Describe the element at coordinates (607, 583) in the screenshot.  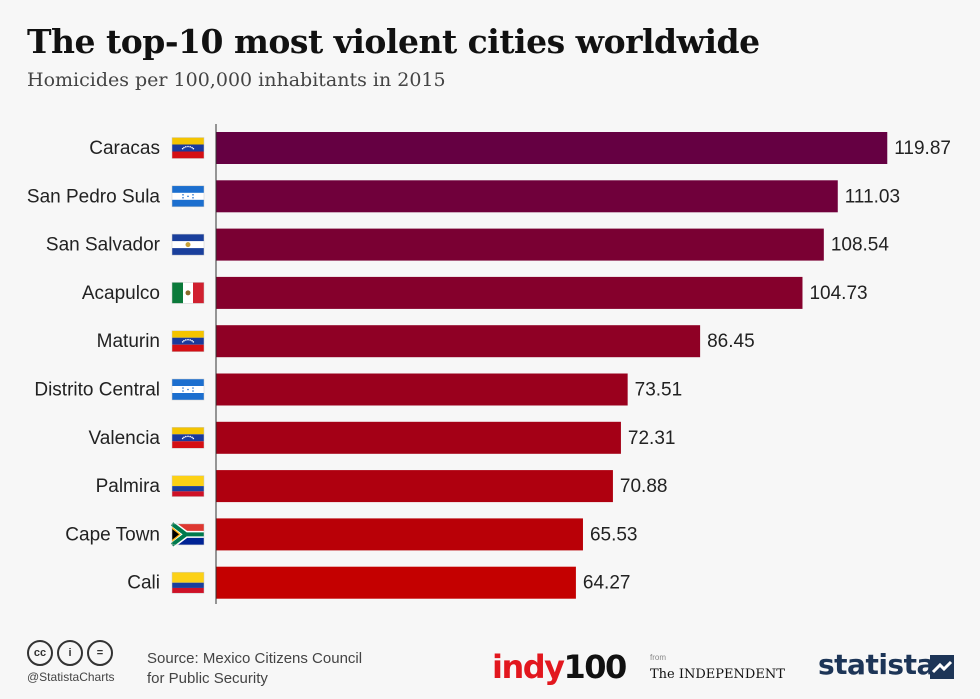
I see `value-label: 64.27` at that location.